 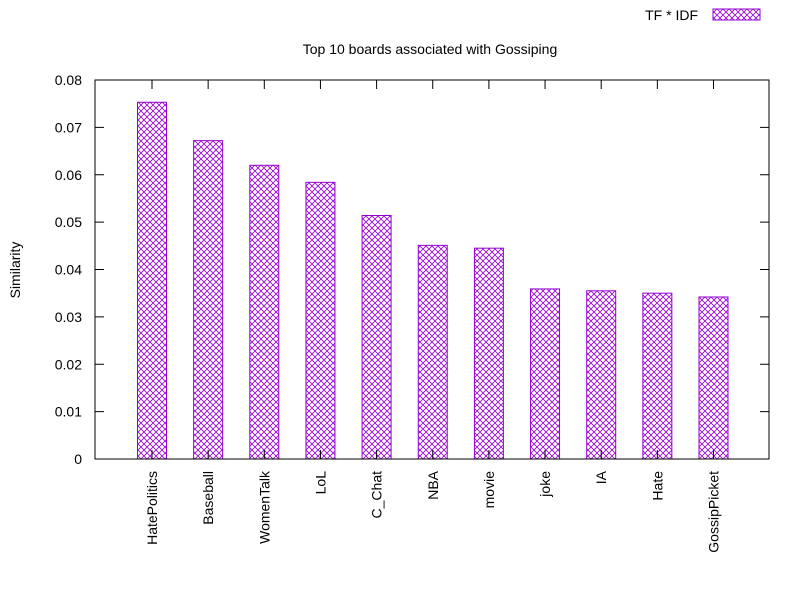 I want to click on x-tick-label-joke: joke, so click(x=545, y=484).